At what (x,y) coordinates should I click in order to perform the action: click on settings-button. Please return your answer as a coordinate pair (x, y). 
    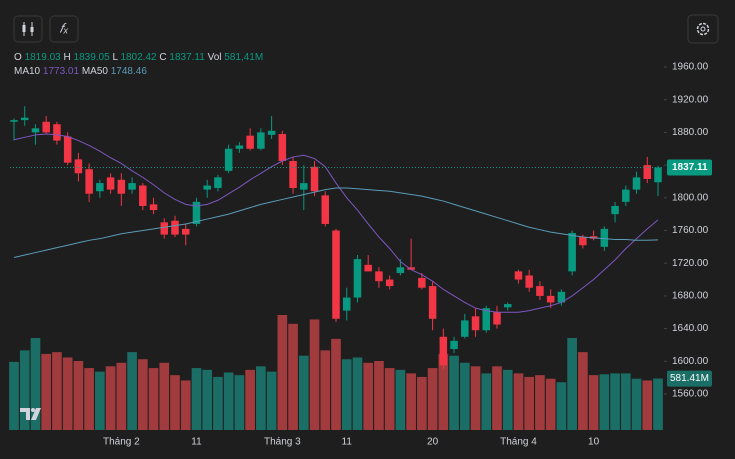
    Looking at the image, I should click on (703, 29).